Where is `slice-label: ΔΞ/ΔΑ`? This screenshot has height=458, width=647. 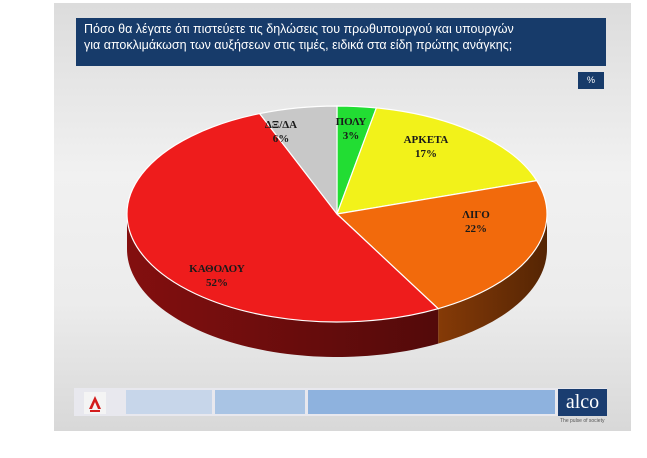 slice-label: ΔΞ/ΔΑ is located at coordinates (281, 125).